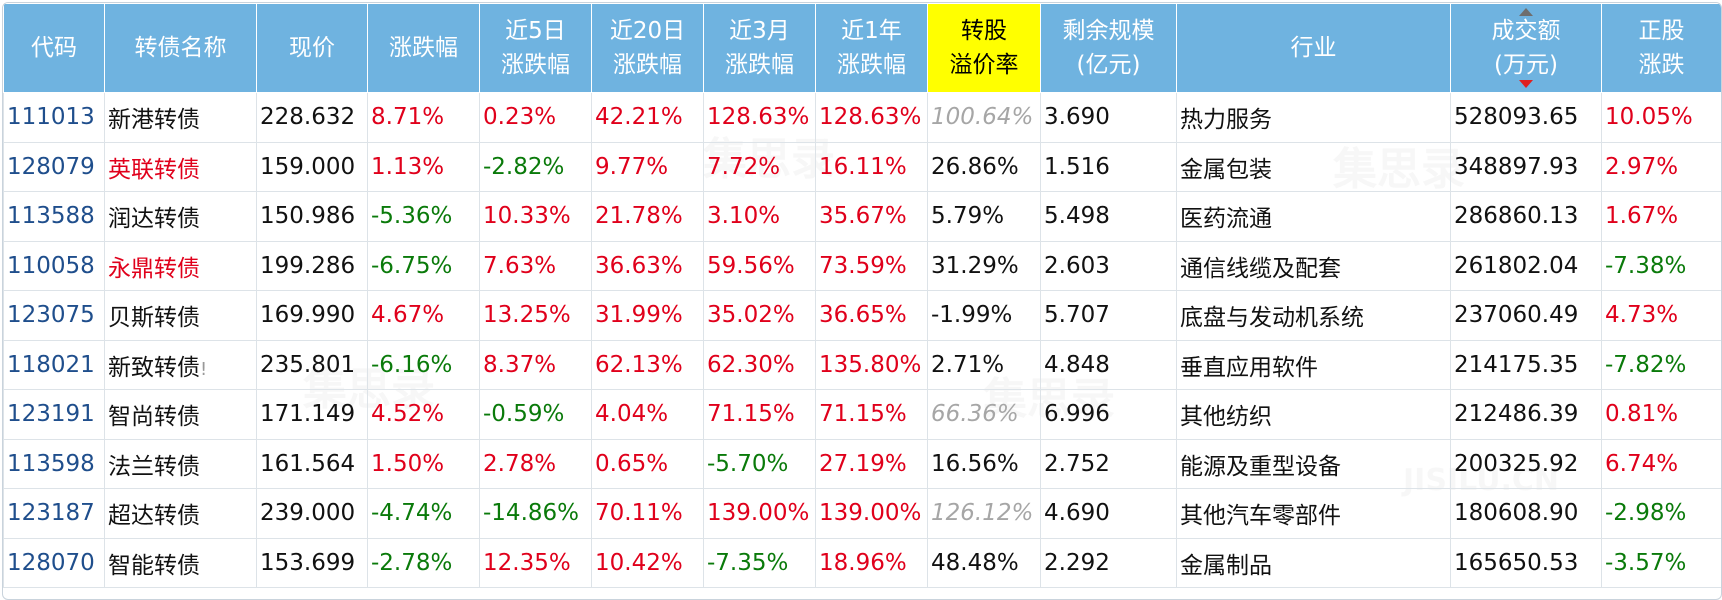  Describe the element at coordinates (1313, 513) in the screenshot. I see `cell-industry: 其他汽车零部件` at that location.